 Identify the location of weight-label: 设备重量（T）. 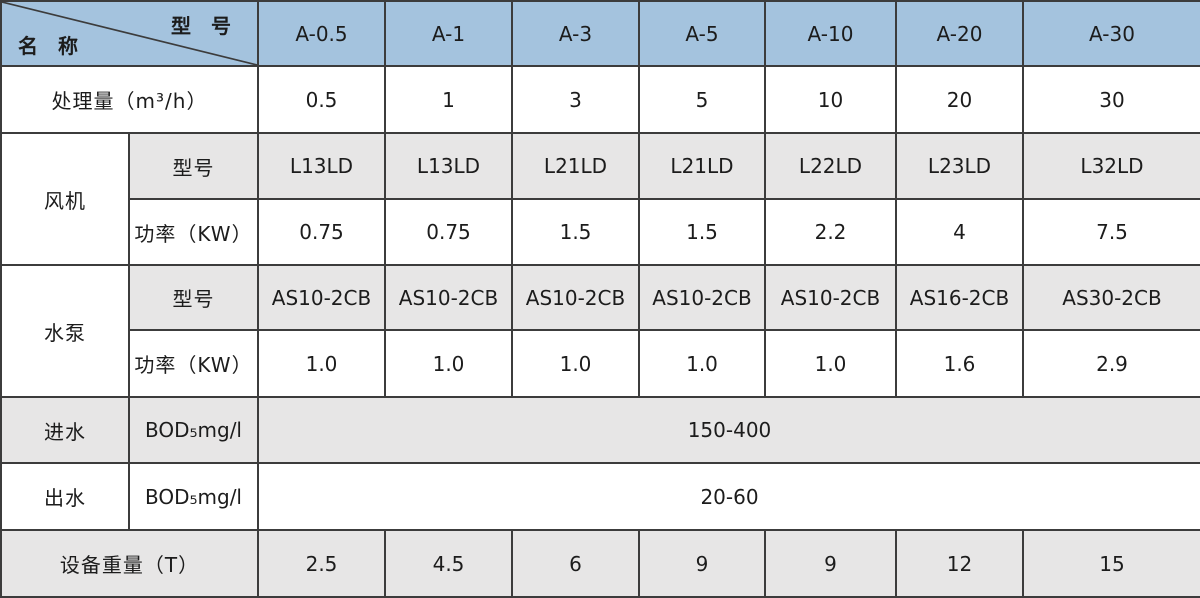
(129, 563).